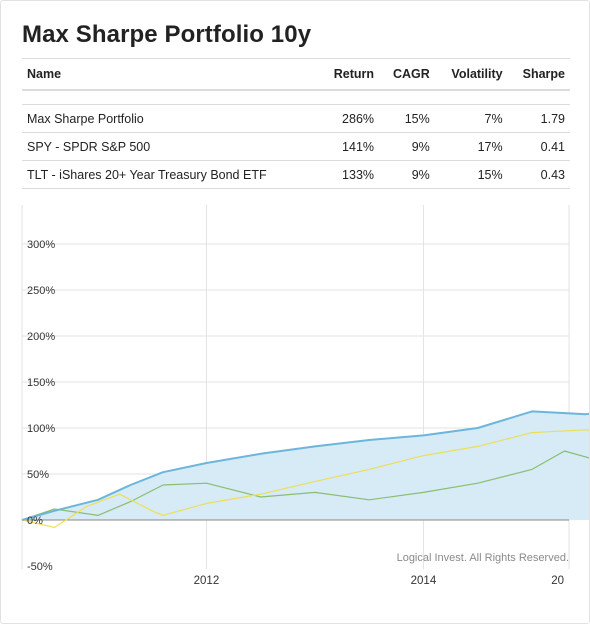  Describe the element at coordinates (171, 146) in the screenshot. I see `row-name: SPY - SPDR S&P 500` at that location.